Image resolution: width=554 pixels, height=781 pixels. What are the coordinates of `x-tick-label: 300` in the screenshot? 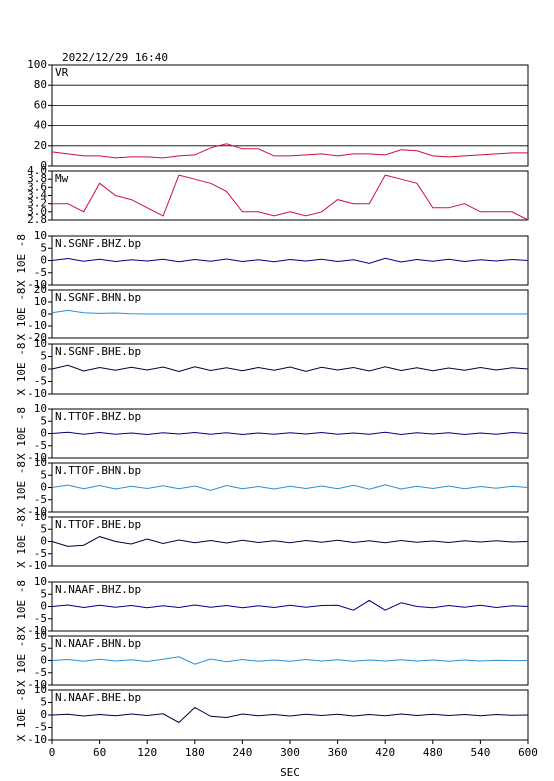 It's located at (290, 752).